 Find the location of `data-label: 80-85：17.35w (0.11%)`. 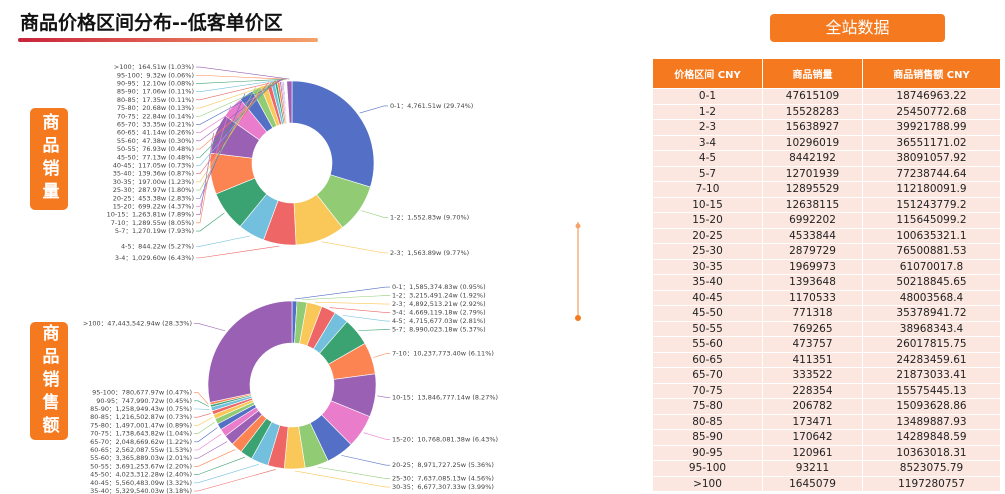

data-label: 80-85：17.35w (0.11%) is located at coordinates (155, 100).